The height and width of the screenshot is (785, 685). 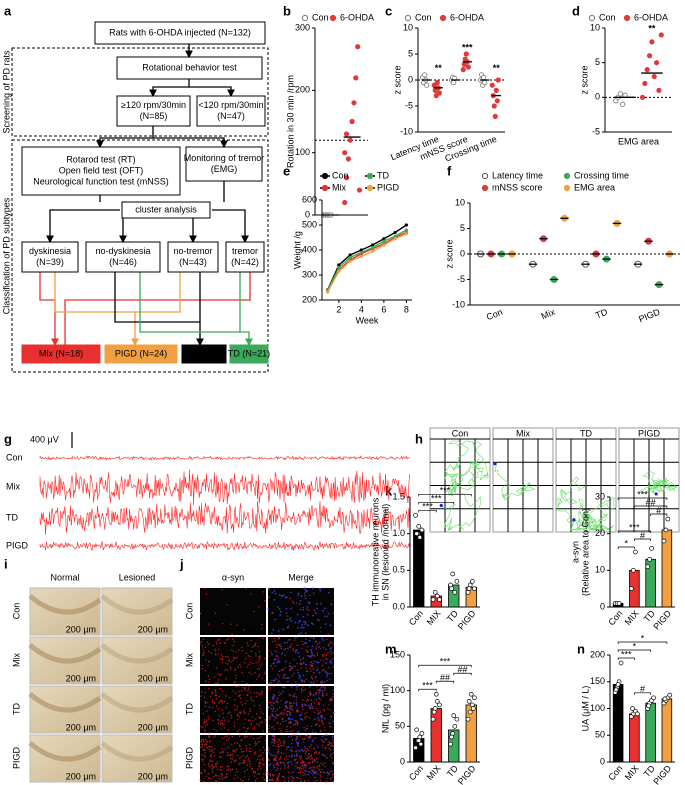 I want to click on open-field-track, so click(x=515, y=481).